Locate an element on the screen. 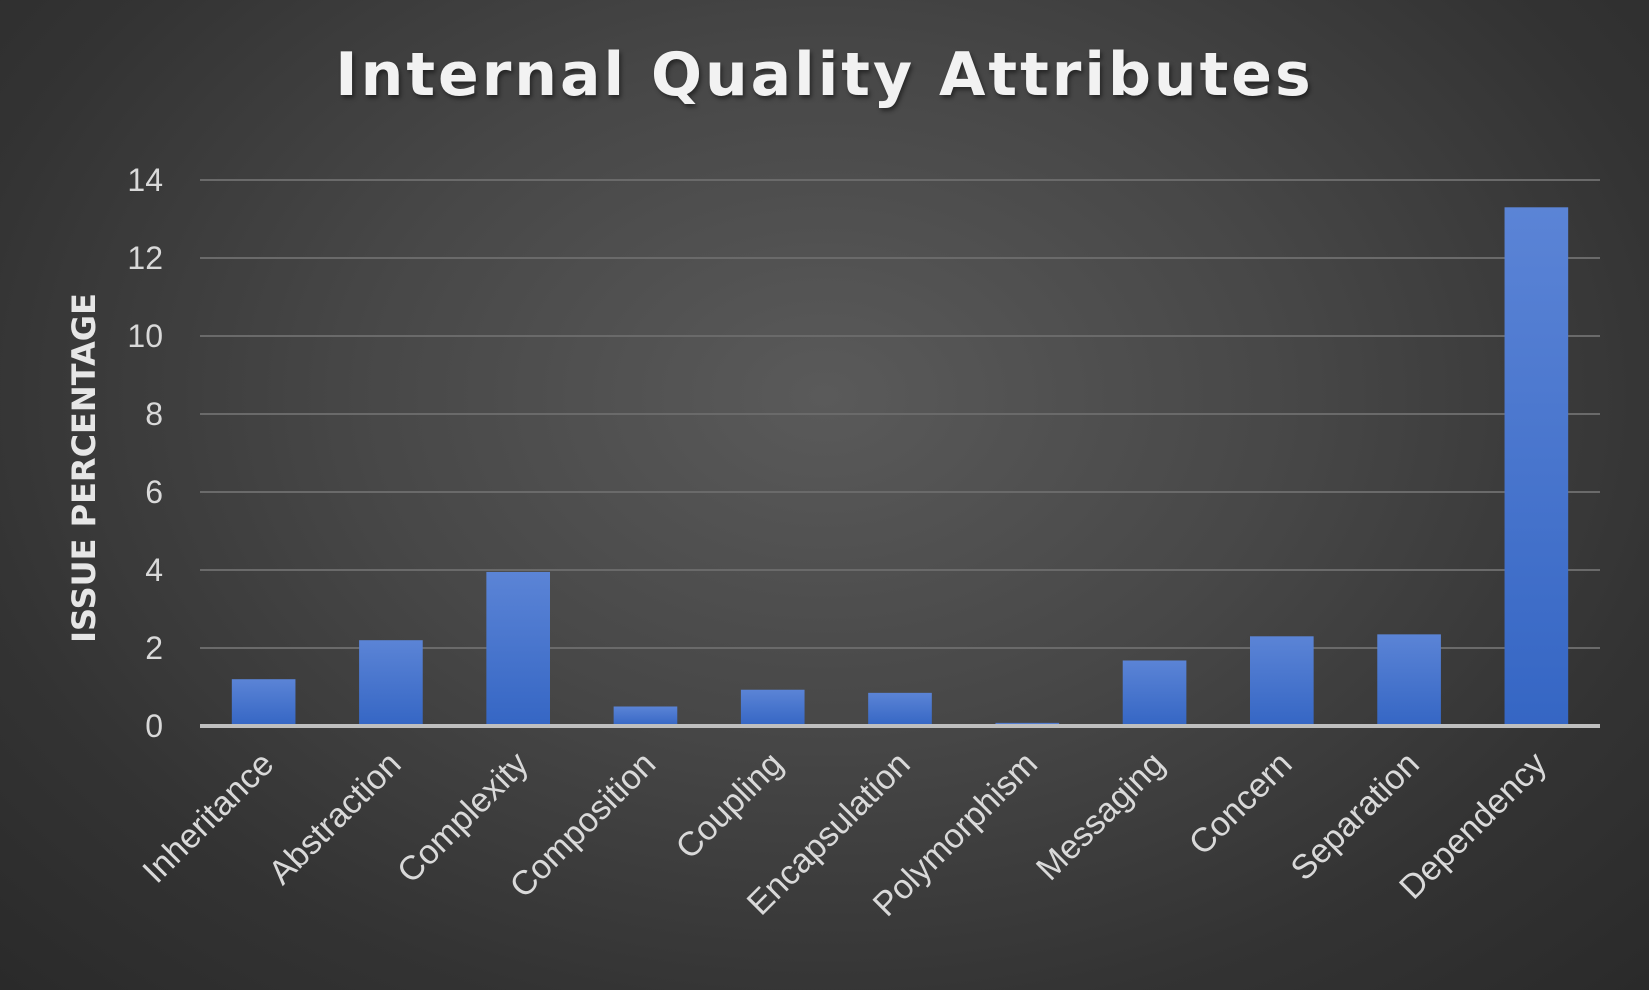 The width and height of the screenshot is (1649, 990). y-tick-label: 12 is located at coordinates (145, 258).